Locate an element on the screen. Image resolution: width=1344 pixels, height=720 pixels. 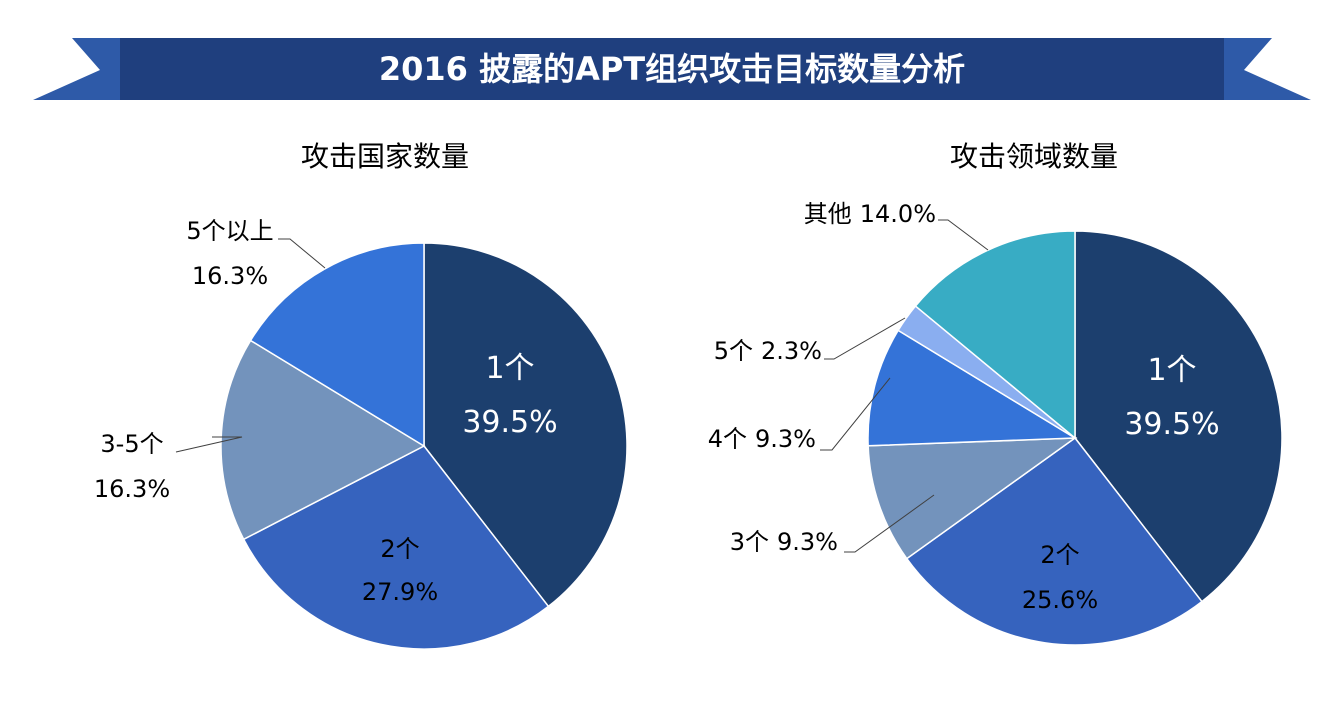
slice-pct: 14.0% is located at coordinates (898, 214).